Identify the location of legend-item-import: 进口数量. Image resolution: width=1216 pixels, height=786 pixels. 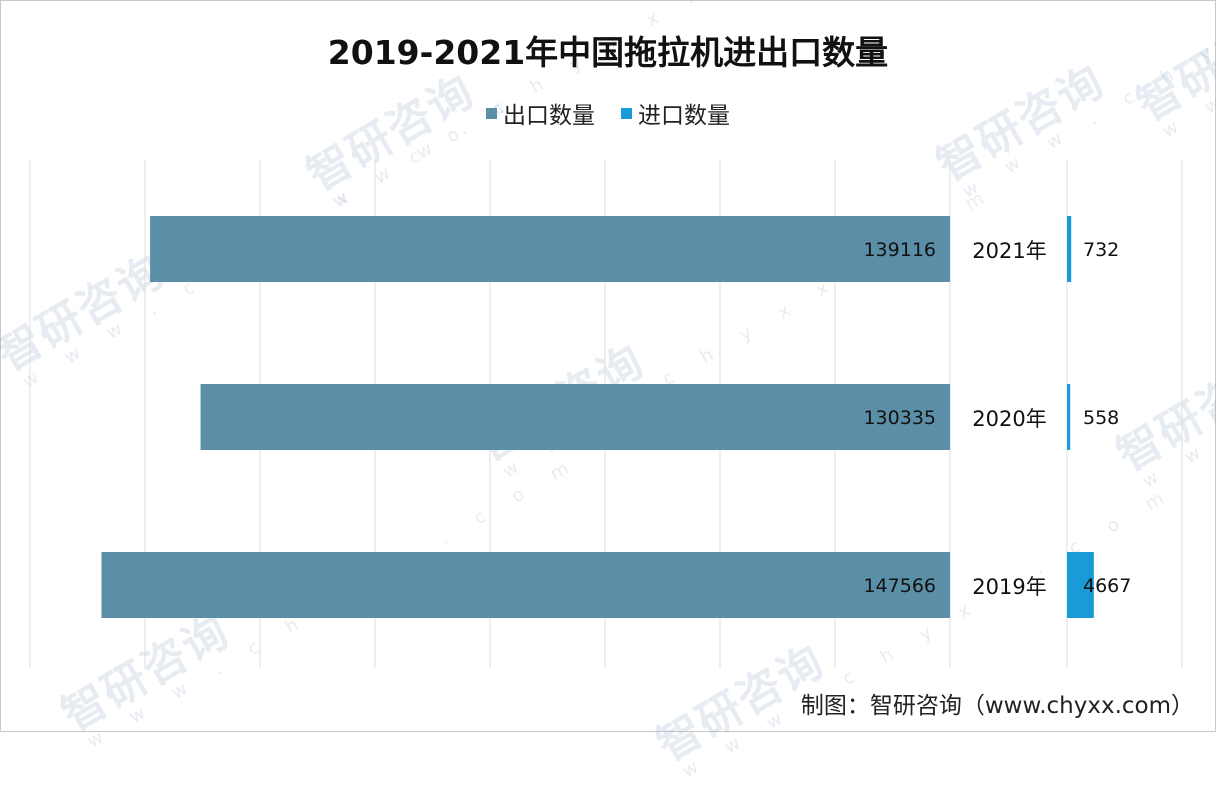
(675, 113).